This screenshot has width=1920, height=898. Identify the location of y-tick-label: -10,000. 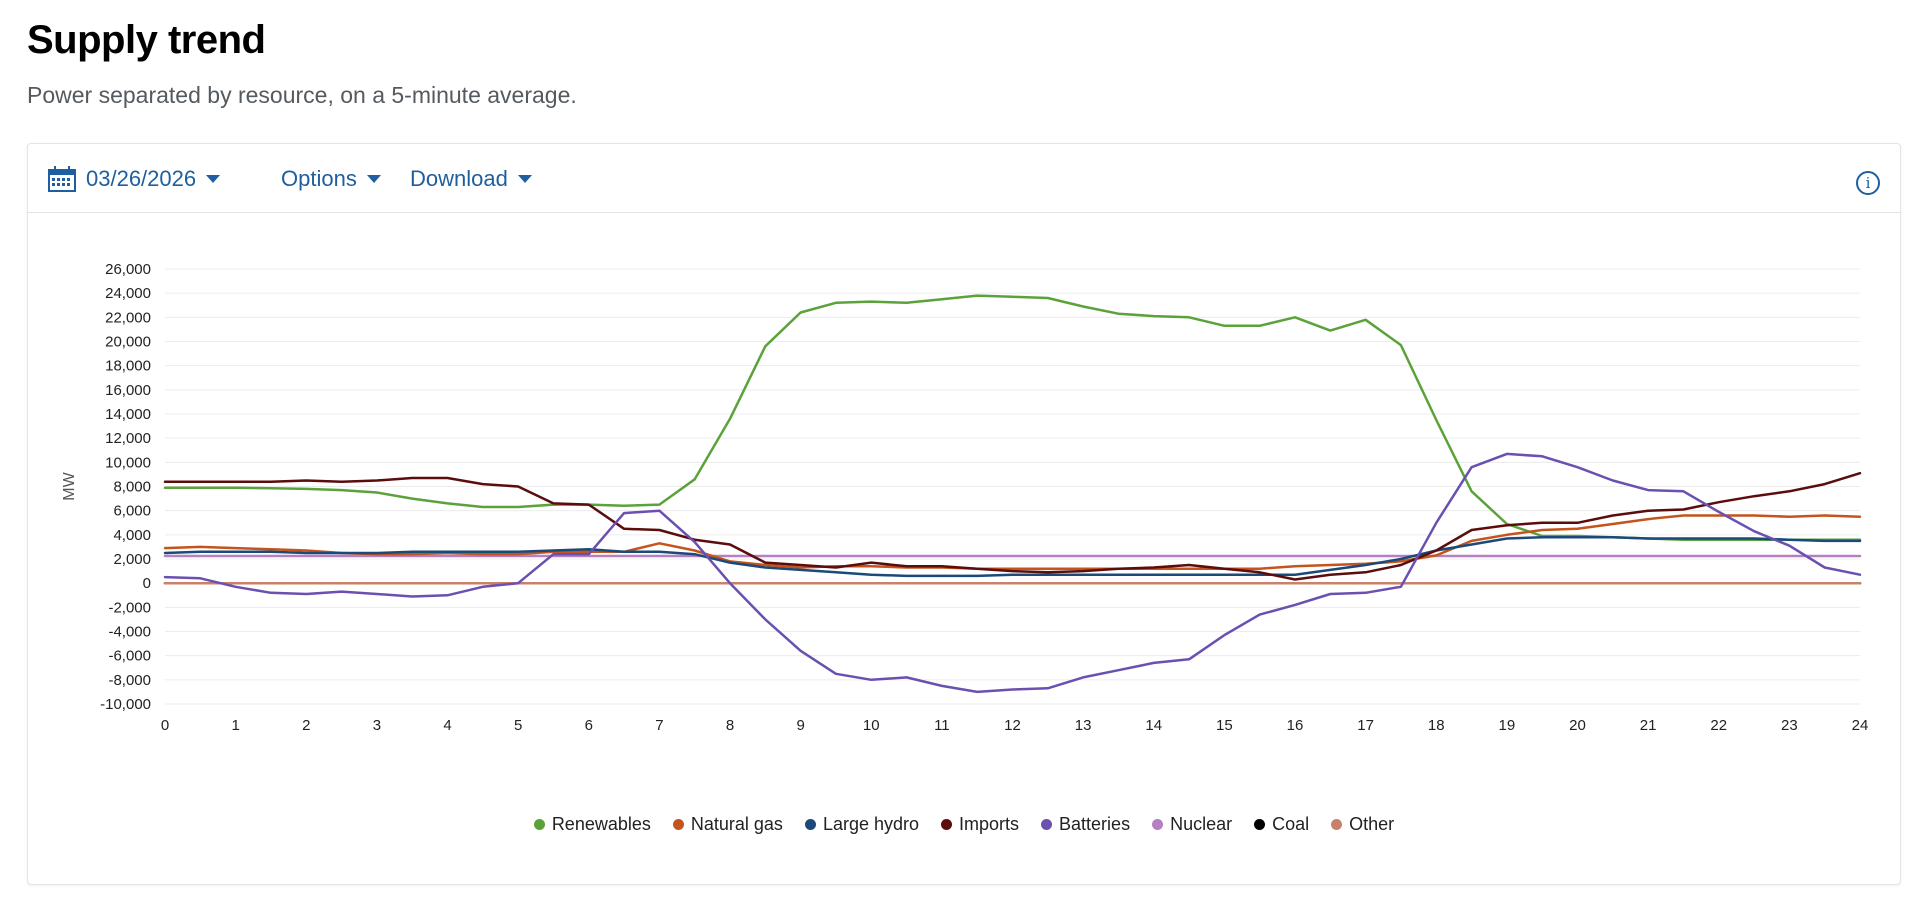
(125, 704).